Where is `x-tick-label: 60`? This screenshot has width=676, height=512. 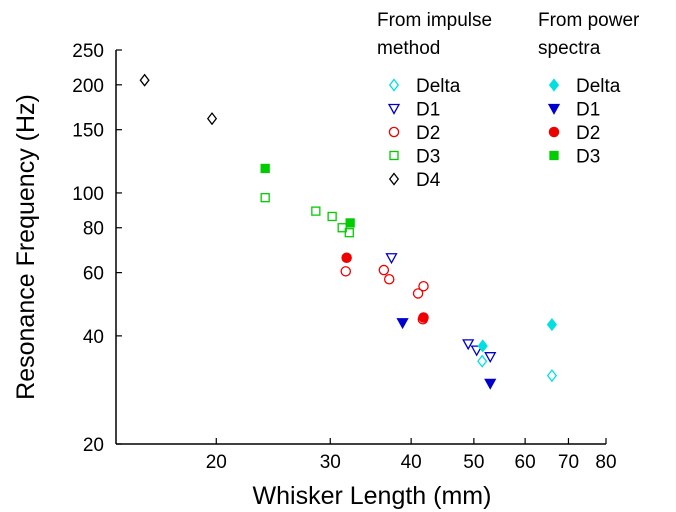 x-tick-label: 60 is located at coordinates (525, 462).